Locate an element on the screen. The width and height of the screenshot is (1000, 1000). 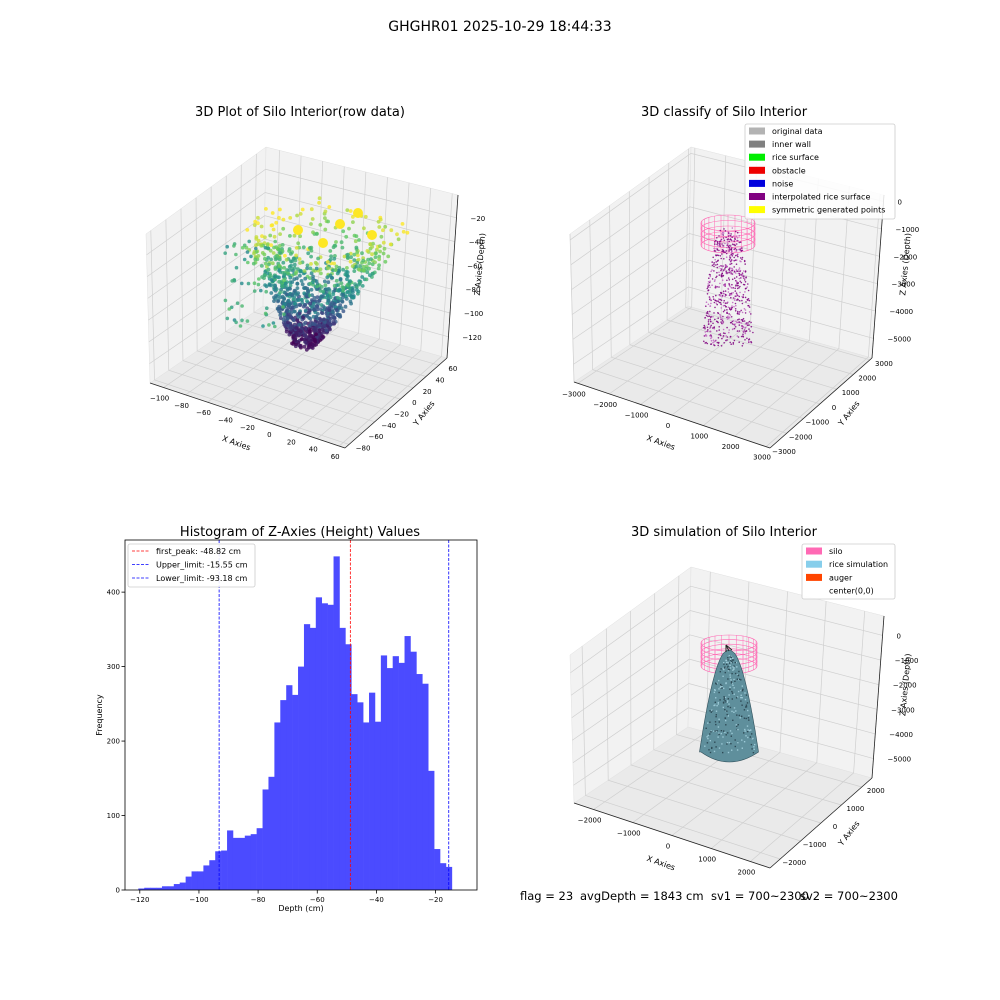
x-tick-label: 1000 is located at coordinates (707, 860).